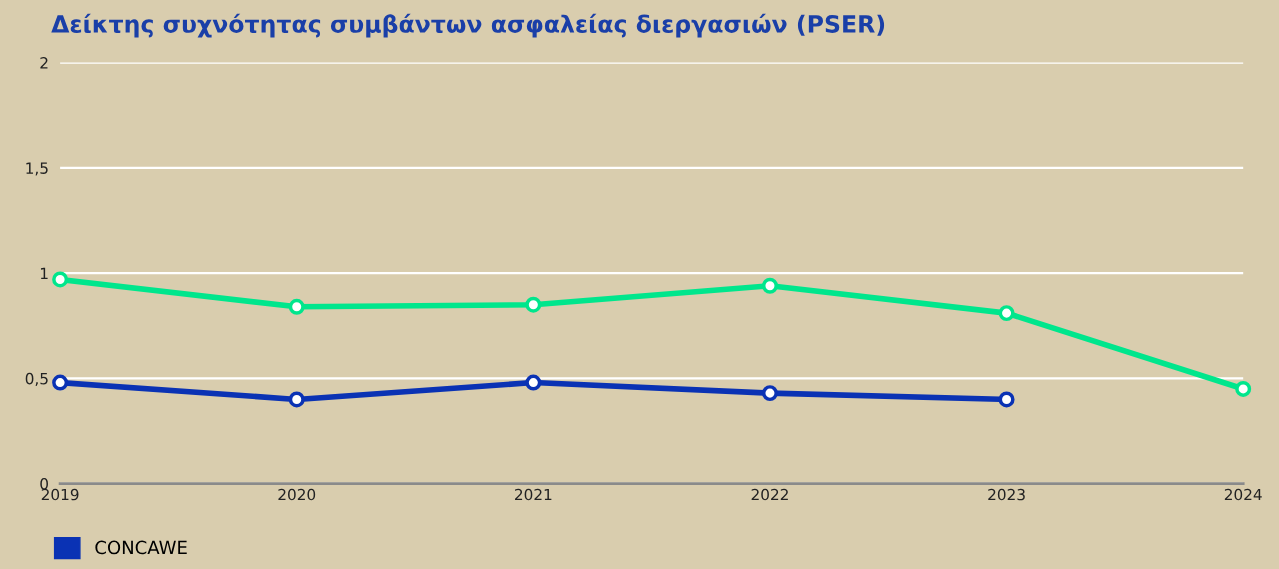 The image size is (1279, 569). I want to click on x-tick-label: 2021, so click(533, 494).